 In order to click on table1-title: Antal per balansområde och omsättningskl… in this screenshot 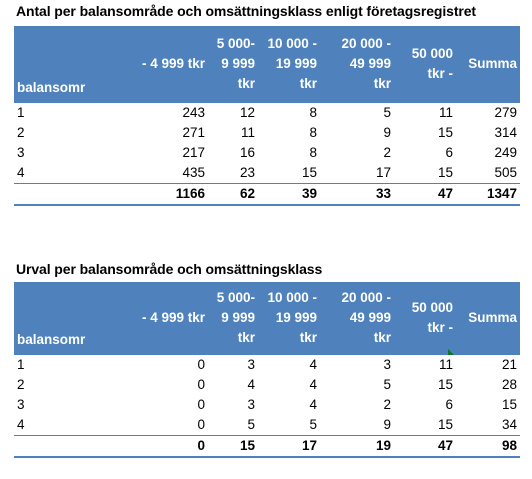, I will do `click(246, 11)`.